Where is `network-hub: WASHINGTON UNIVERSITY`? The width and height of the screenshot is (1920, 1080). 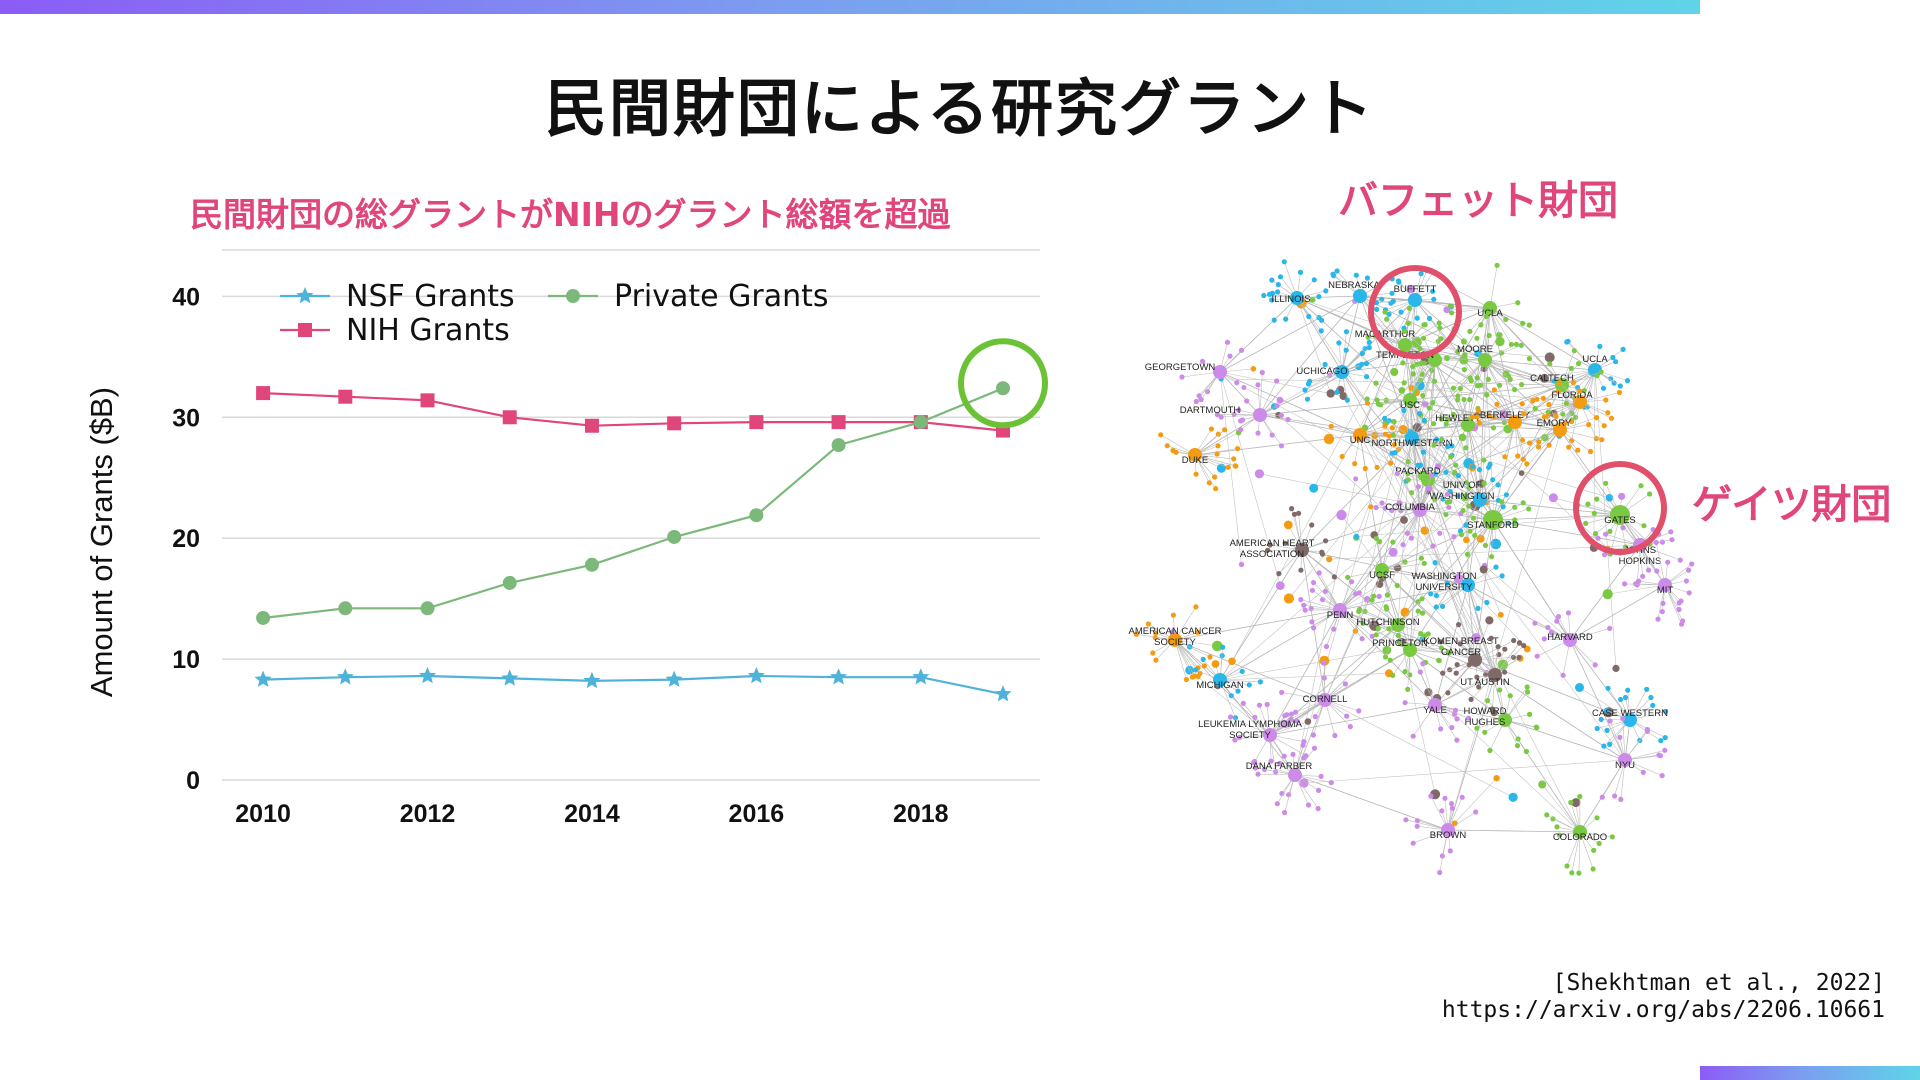
network-hub: WASHINGTON UNIVERSITY is located at coordinates (1458, 585).